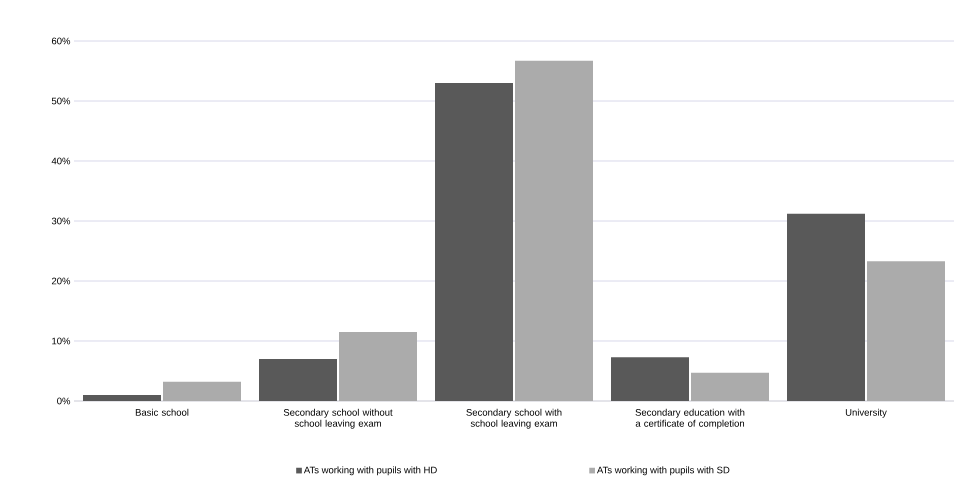 The image size is (954, 477). Describe the element at coordinates (63, 401) in the screenshot. I see `y-tick-label: 0%` at that location.